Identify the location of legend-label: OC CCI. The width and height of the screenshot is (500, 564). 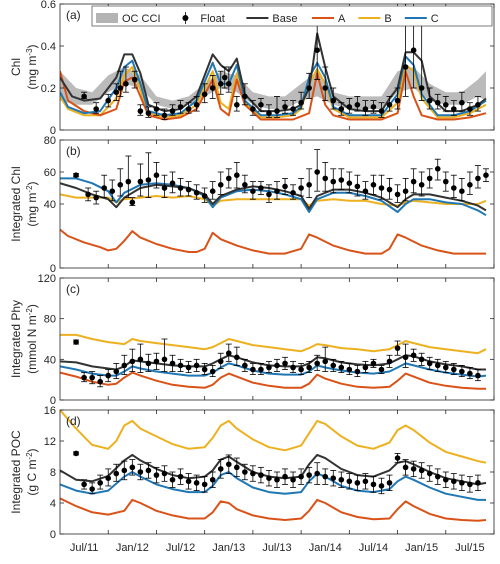
(141, 19).